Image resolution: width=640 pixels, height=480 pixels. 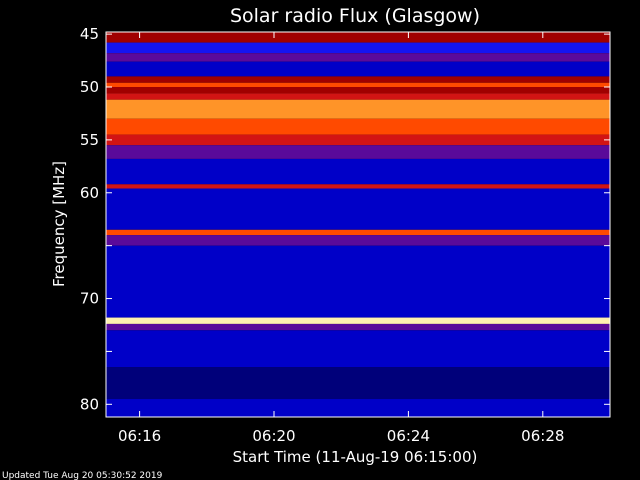 What do you see at coordinates (139, 436) in the screenshot?
I see `x-tick-label: 06:16` at bounding box center [139, 436].